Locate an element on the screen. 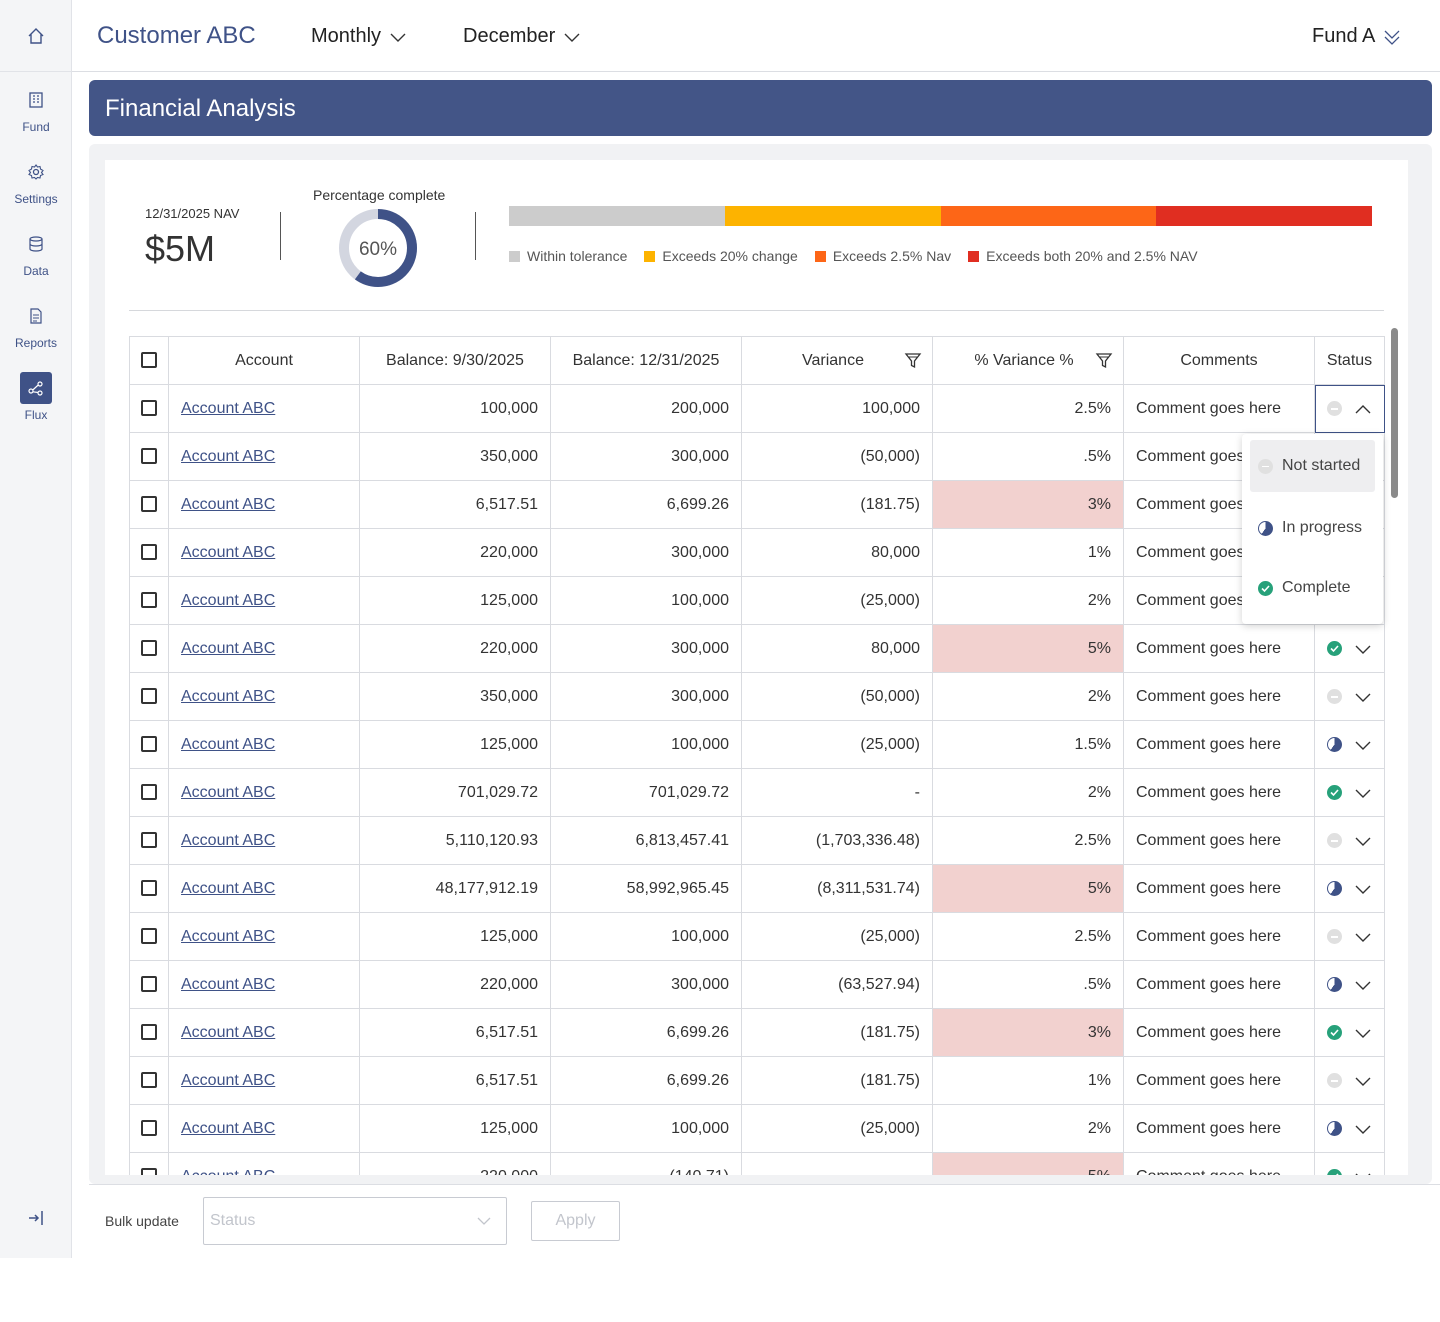  sidebar-item-flux: Flux is located at coordinates (36, 404).